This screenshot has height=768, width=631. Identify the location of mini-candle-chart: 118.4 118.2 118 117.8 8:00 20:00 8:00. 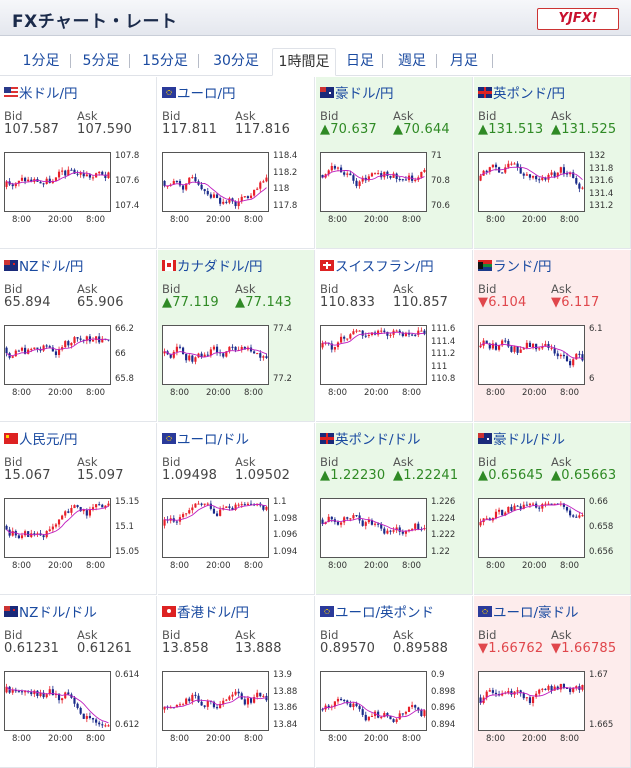
(237, 196).